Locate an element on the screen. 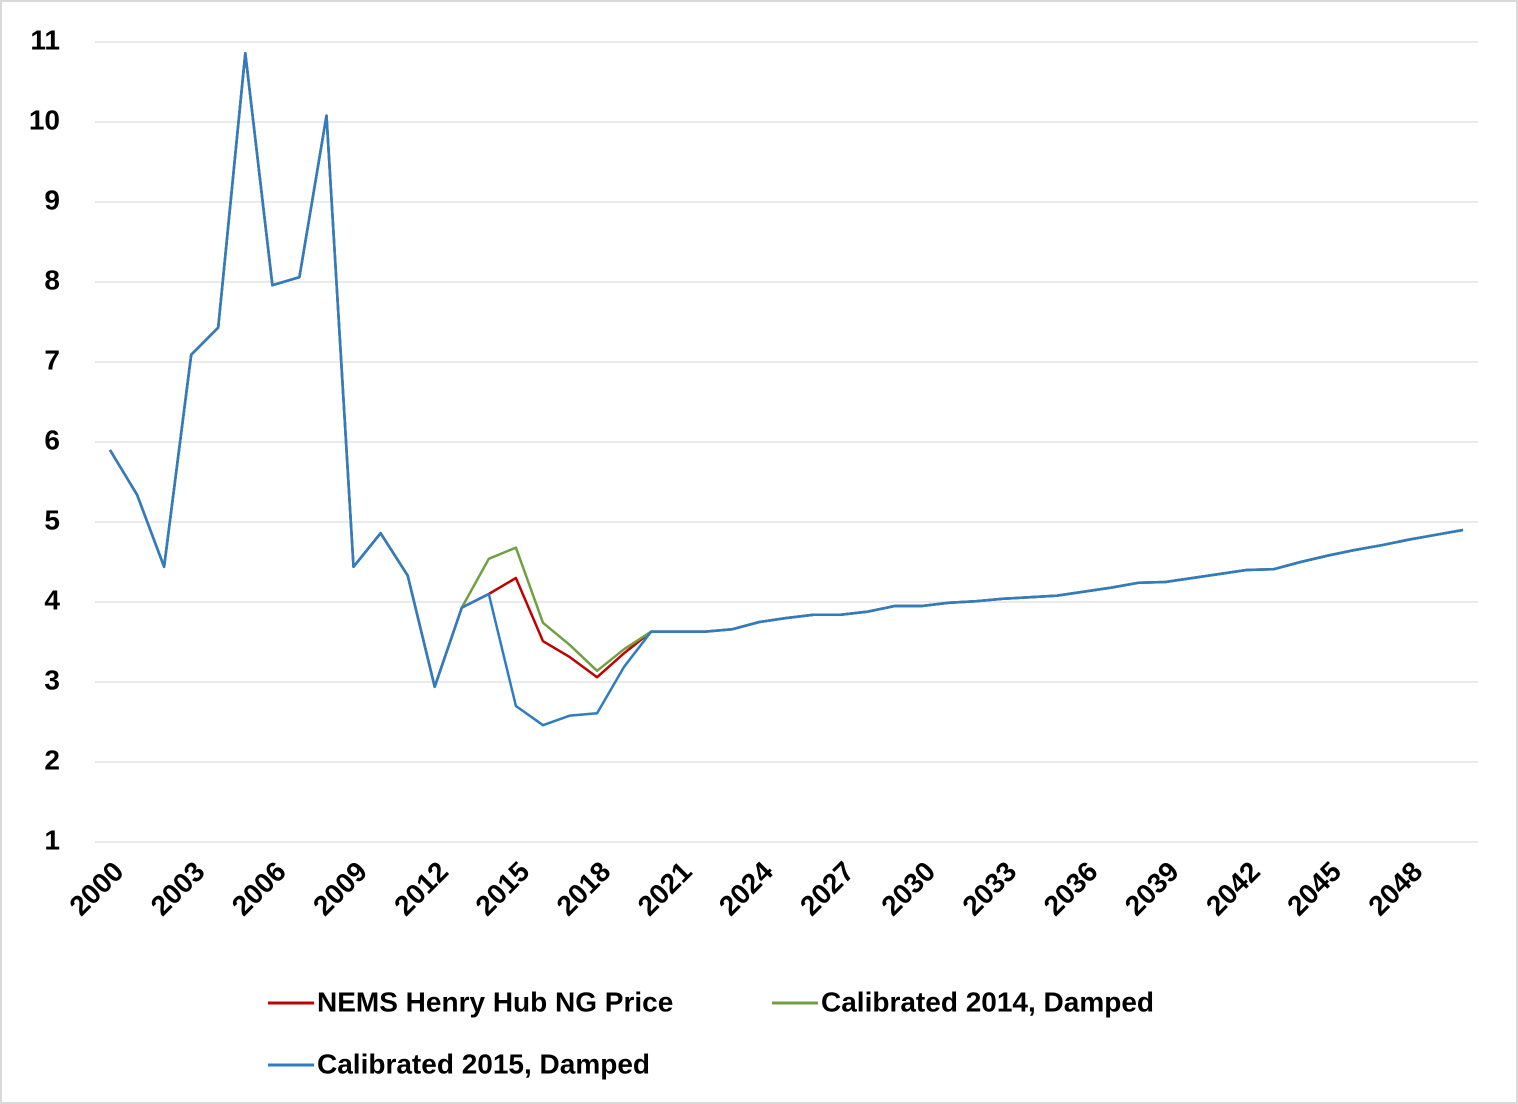 The image size is (1518, 1104). y-tick-label: 7 is located at coordinates (52, 359).